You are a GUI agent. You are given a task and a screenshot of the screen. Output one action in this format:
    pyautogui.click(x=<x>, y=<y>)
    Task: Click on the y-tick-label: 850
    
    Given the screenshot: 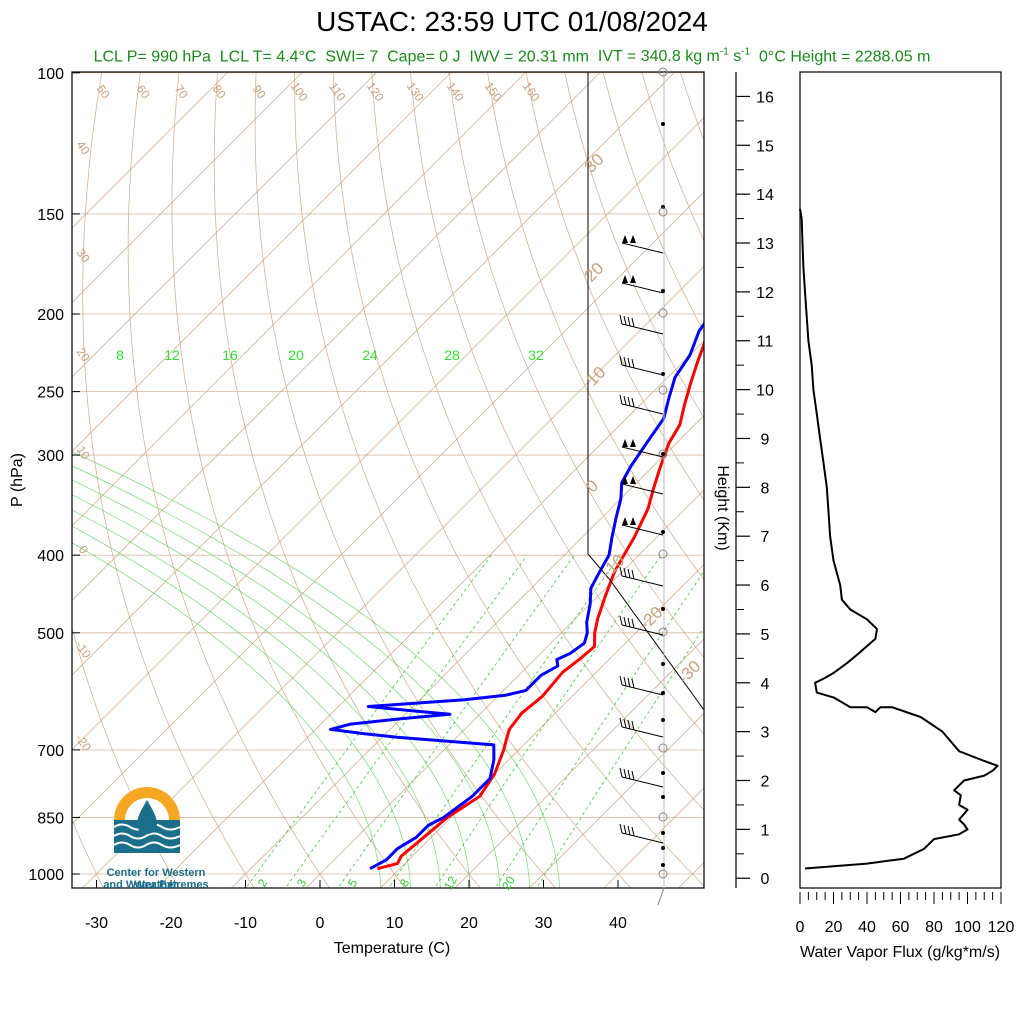 What is the action you would take?
    pyautogui.click(x=50, y=818)
    